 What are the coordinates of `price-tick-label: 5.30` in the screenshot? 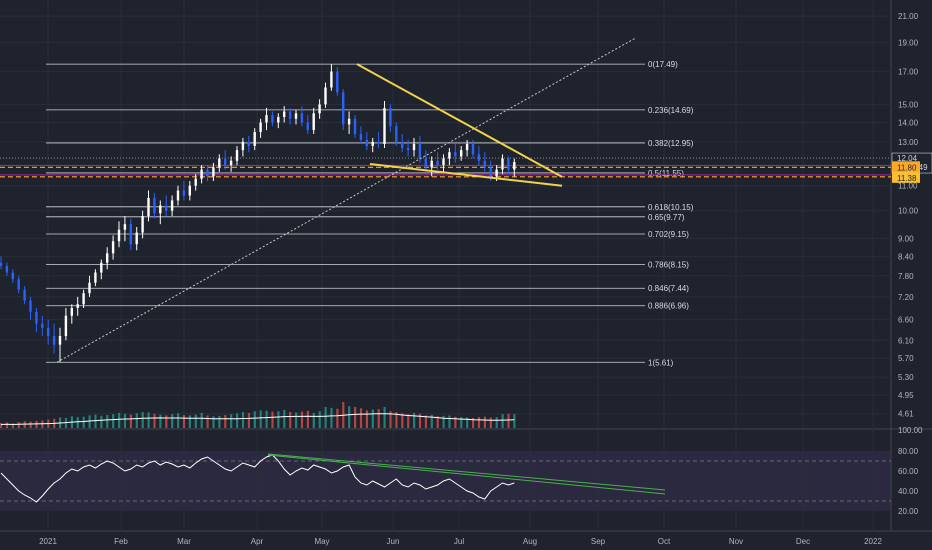 It's located at (906, 377).